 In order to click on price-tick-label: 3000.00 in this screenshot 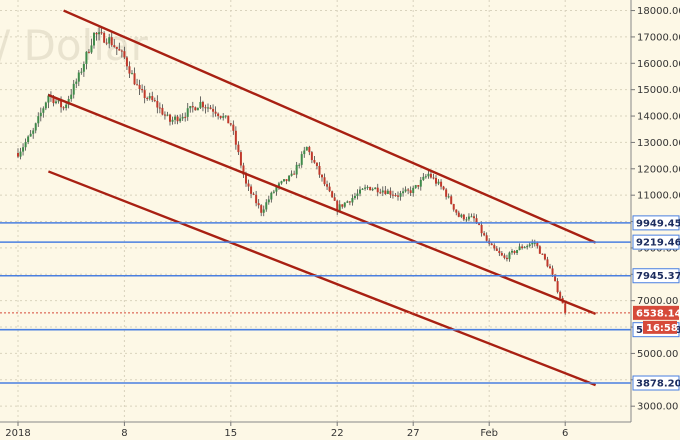, I will do `click(657, 407)`.